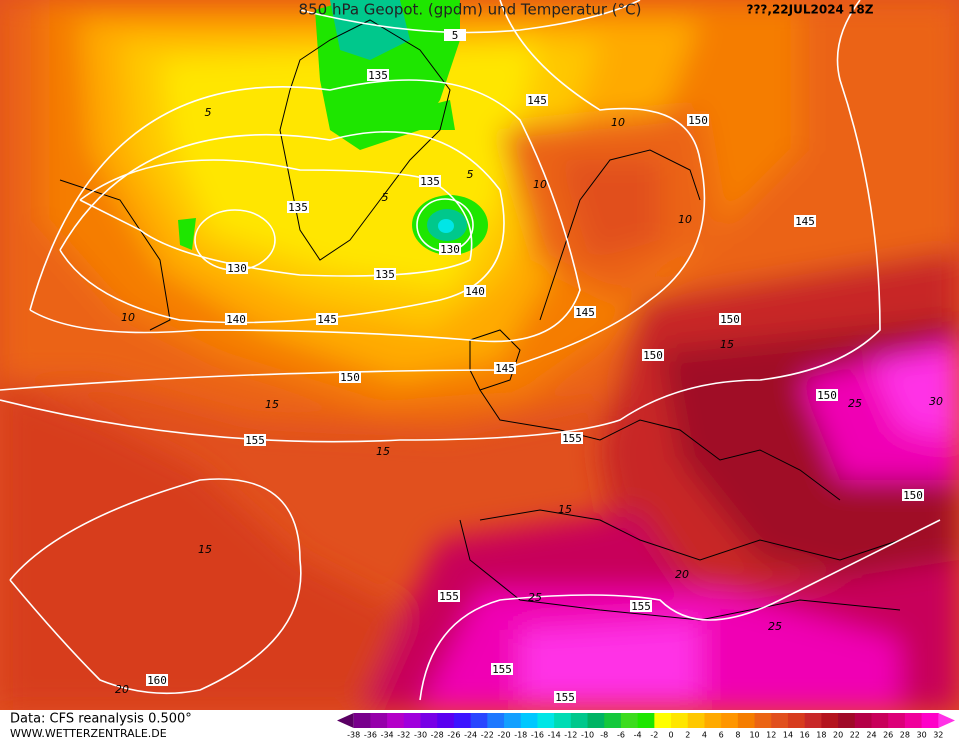  Describe the element at coordinates (570, 735) in the screenshot. I see `scale-tick-label: -12` at that location.